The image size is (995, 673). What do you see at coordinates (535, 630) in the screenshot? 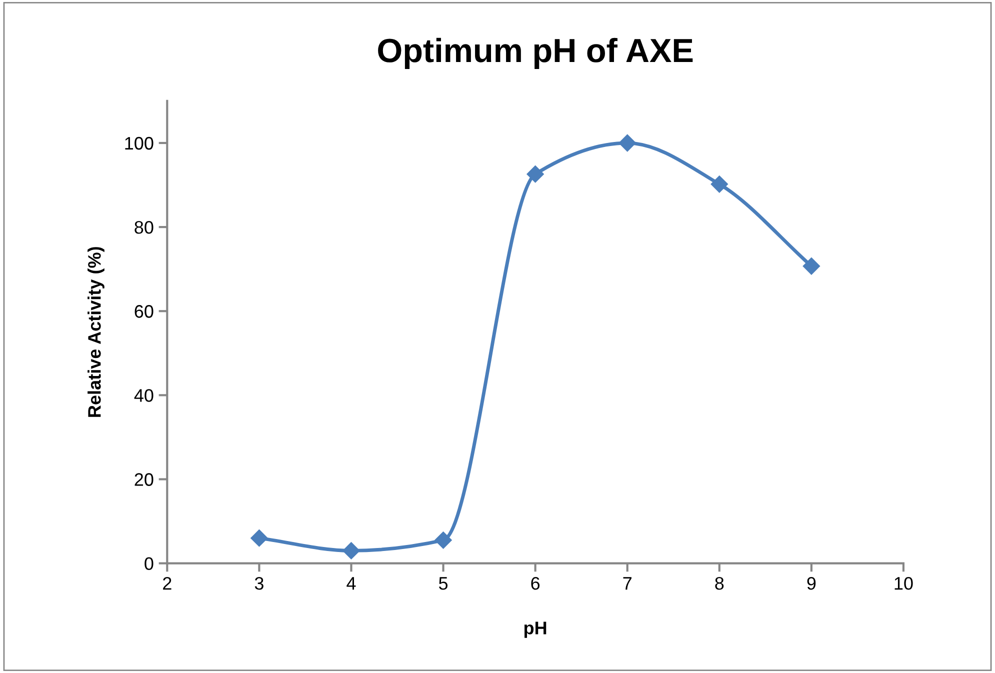
I see `x-axis-title: pH` at bounding box center [535, 630].